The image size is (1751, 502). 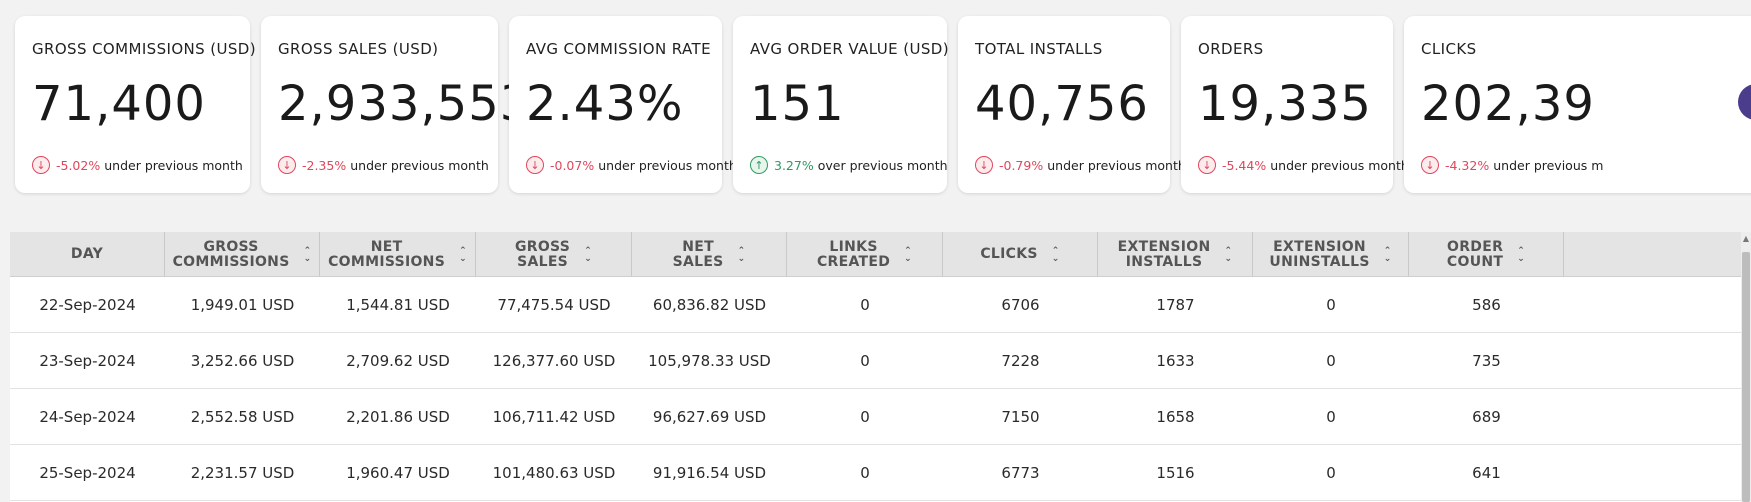 I want to click on column-header-line1: ORDER, so click(x=1475, y=246).